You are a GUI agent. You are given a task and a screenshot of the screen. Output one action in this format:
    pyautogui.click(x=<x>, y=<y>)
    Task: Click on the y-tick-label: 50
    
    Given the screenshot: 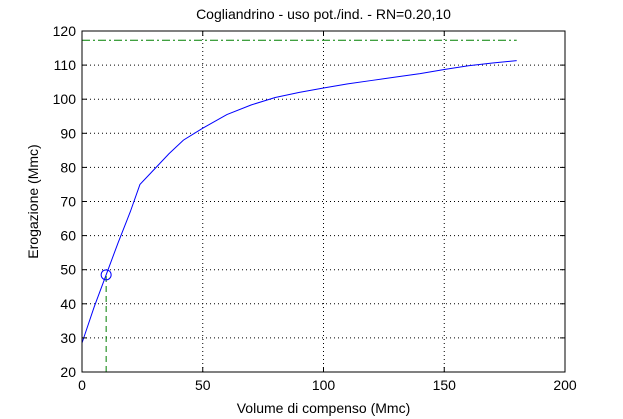 What is the action you would take?
    pyautogui.click(x=68, y=270)
    